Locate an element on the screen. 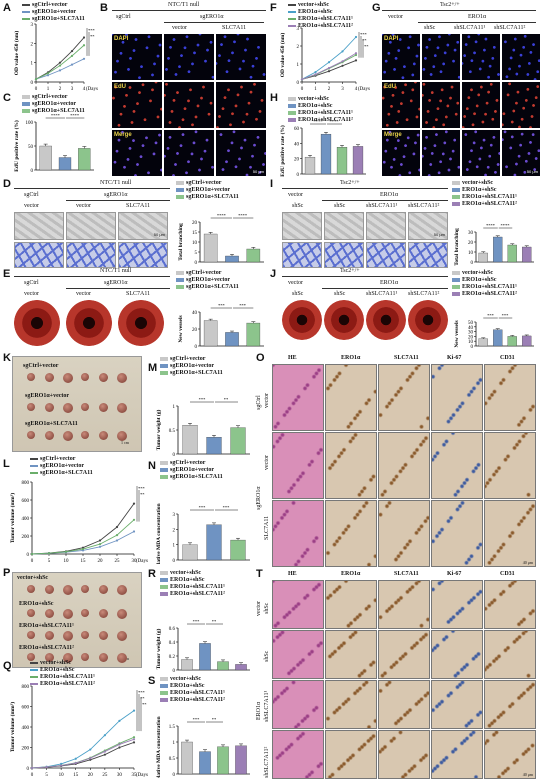 The height and width of the screenshot is (781, 540). b-header-ntc: NTC/T1 null is located at coordinates (184, 5).